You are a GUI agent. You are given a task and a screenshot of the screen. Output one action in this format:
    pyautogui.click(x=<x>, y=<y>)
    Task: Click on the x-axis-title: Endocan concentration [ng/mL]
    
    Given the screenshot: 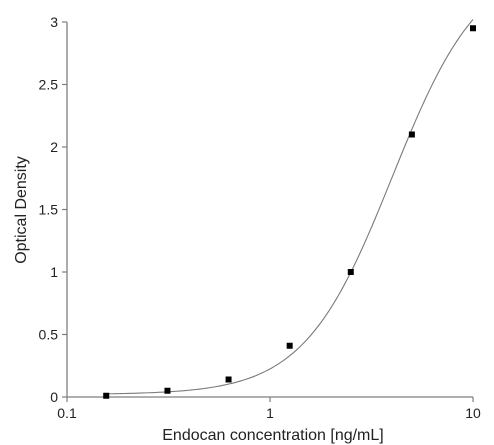 What is the action you would take?
    pyautogui.click(x=272, y=435)
    